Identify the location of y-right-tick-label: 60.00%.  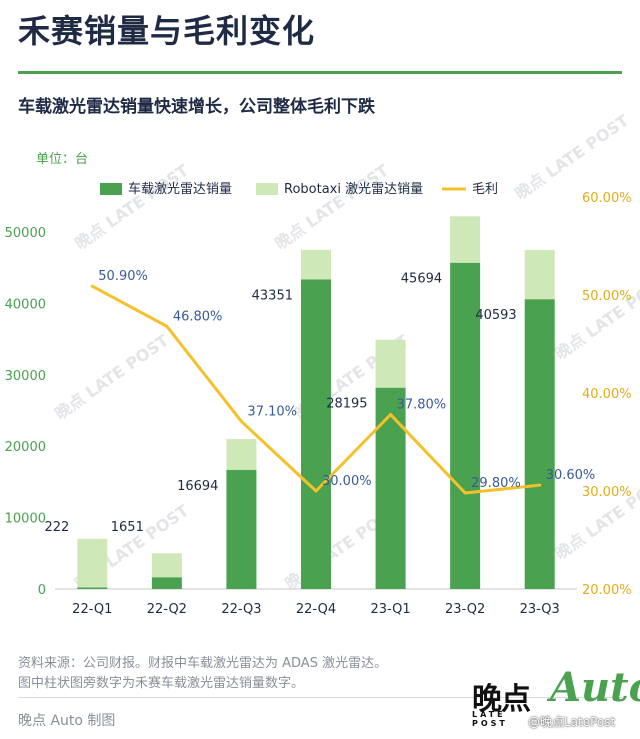
(607, 198).